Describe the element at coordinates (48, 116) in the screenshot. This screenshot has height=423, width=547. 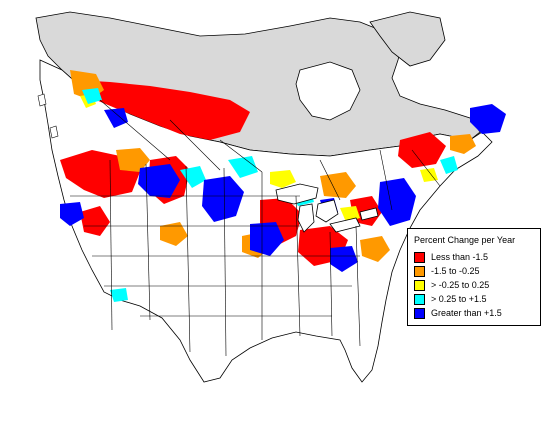
I see `coastal-islands` at that location.